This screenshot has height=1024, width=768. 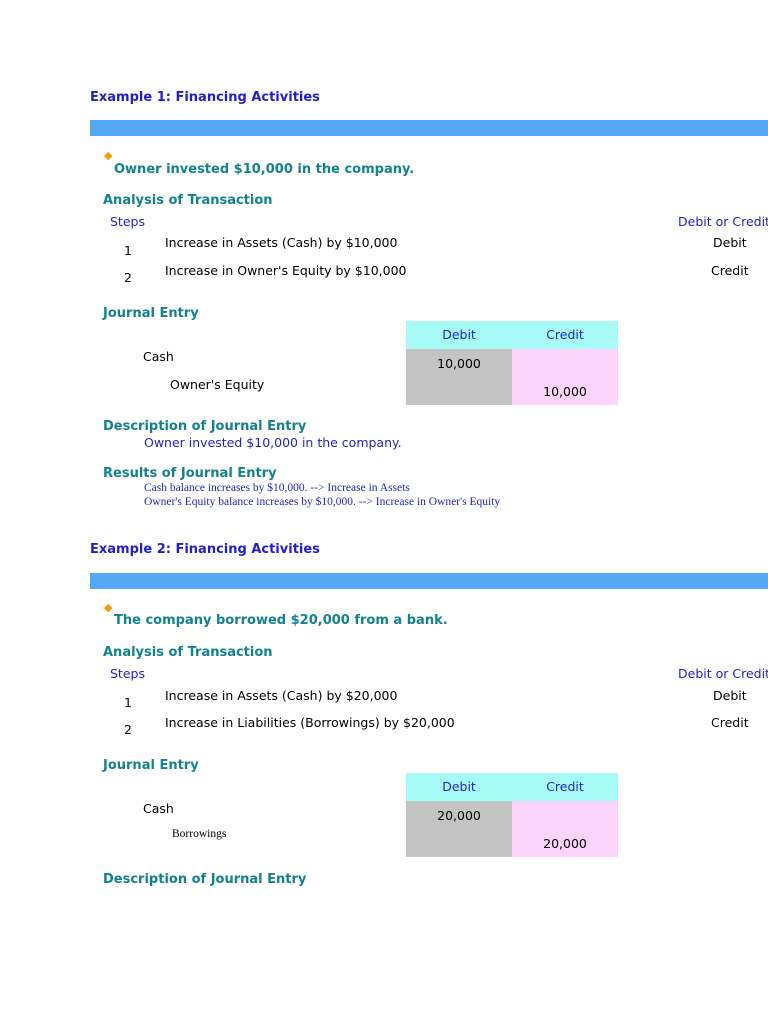 I want to click on example-1-step-1-number: 1, so click(x=128, y=250).